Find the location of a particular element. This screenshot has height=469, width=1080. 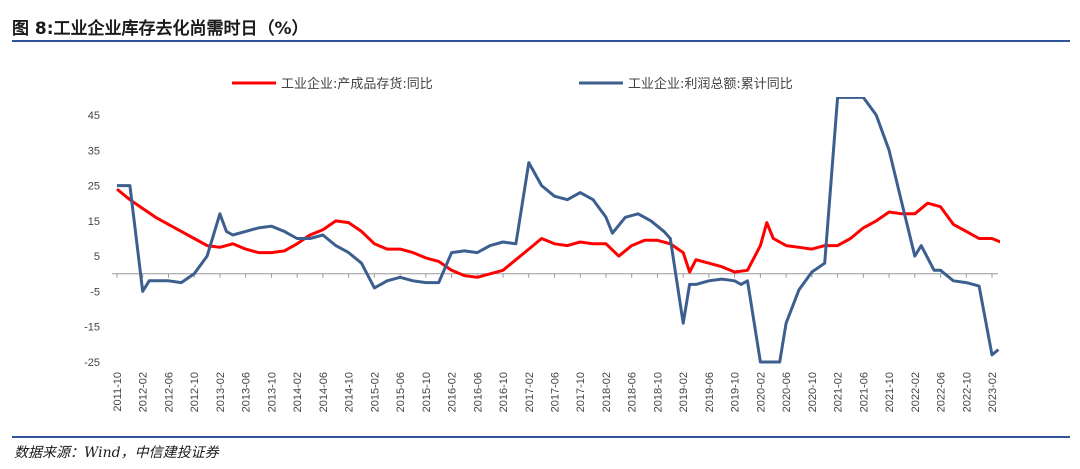

x-tick-label: 2019-02 is located at coordinates (684, 392).